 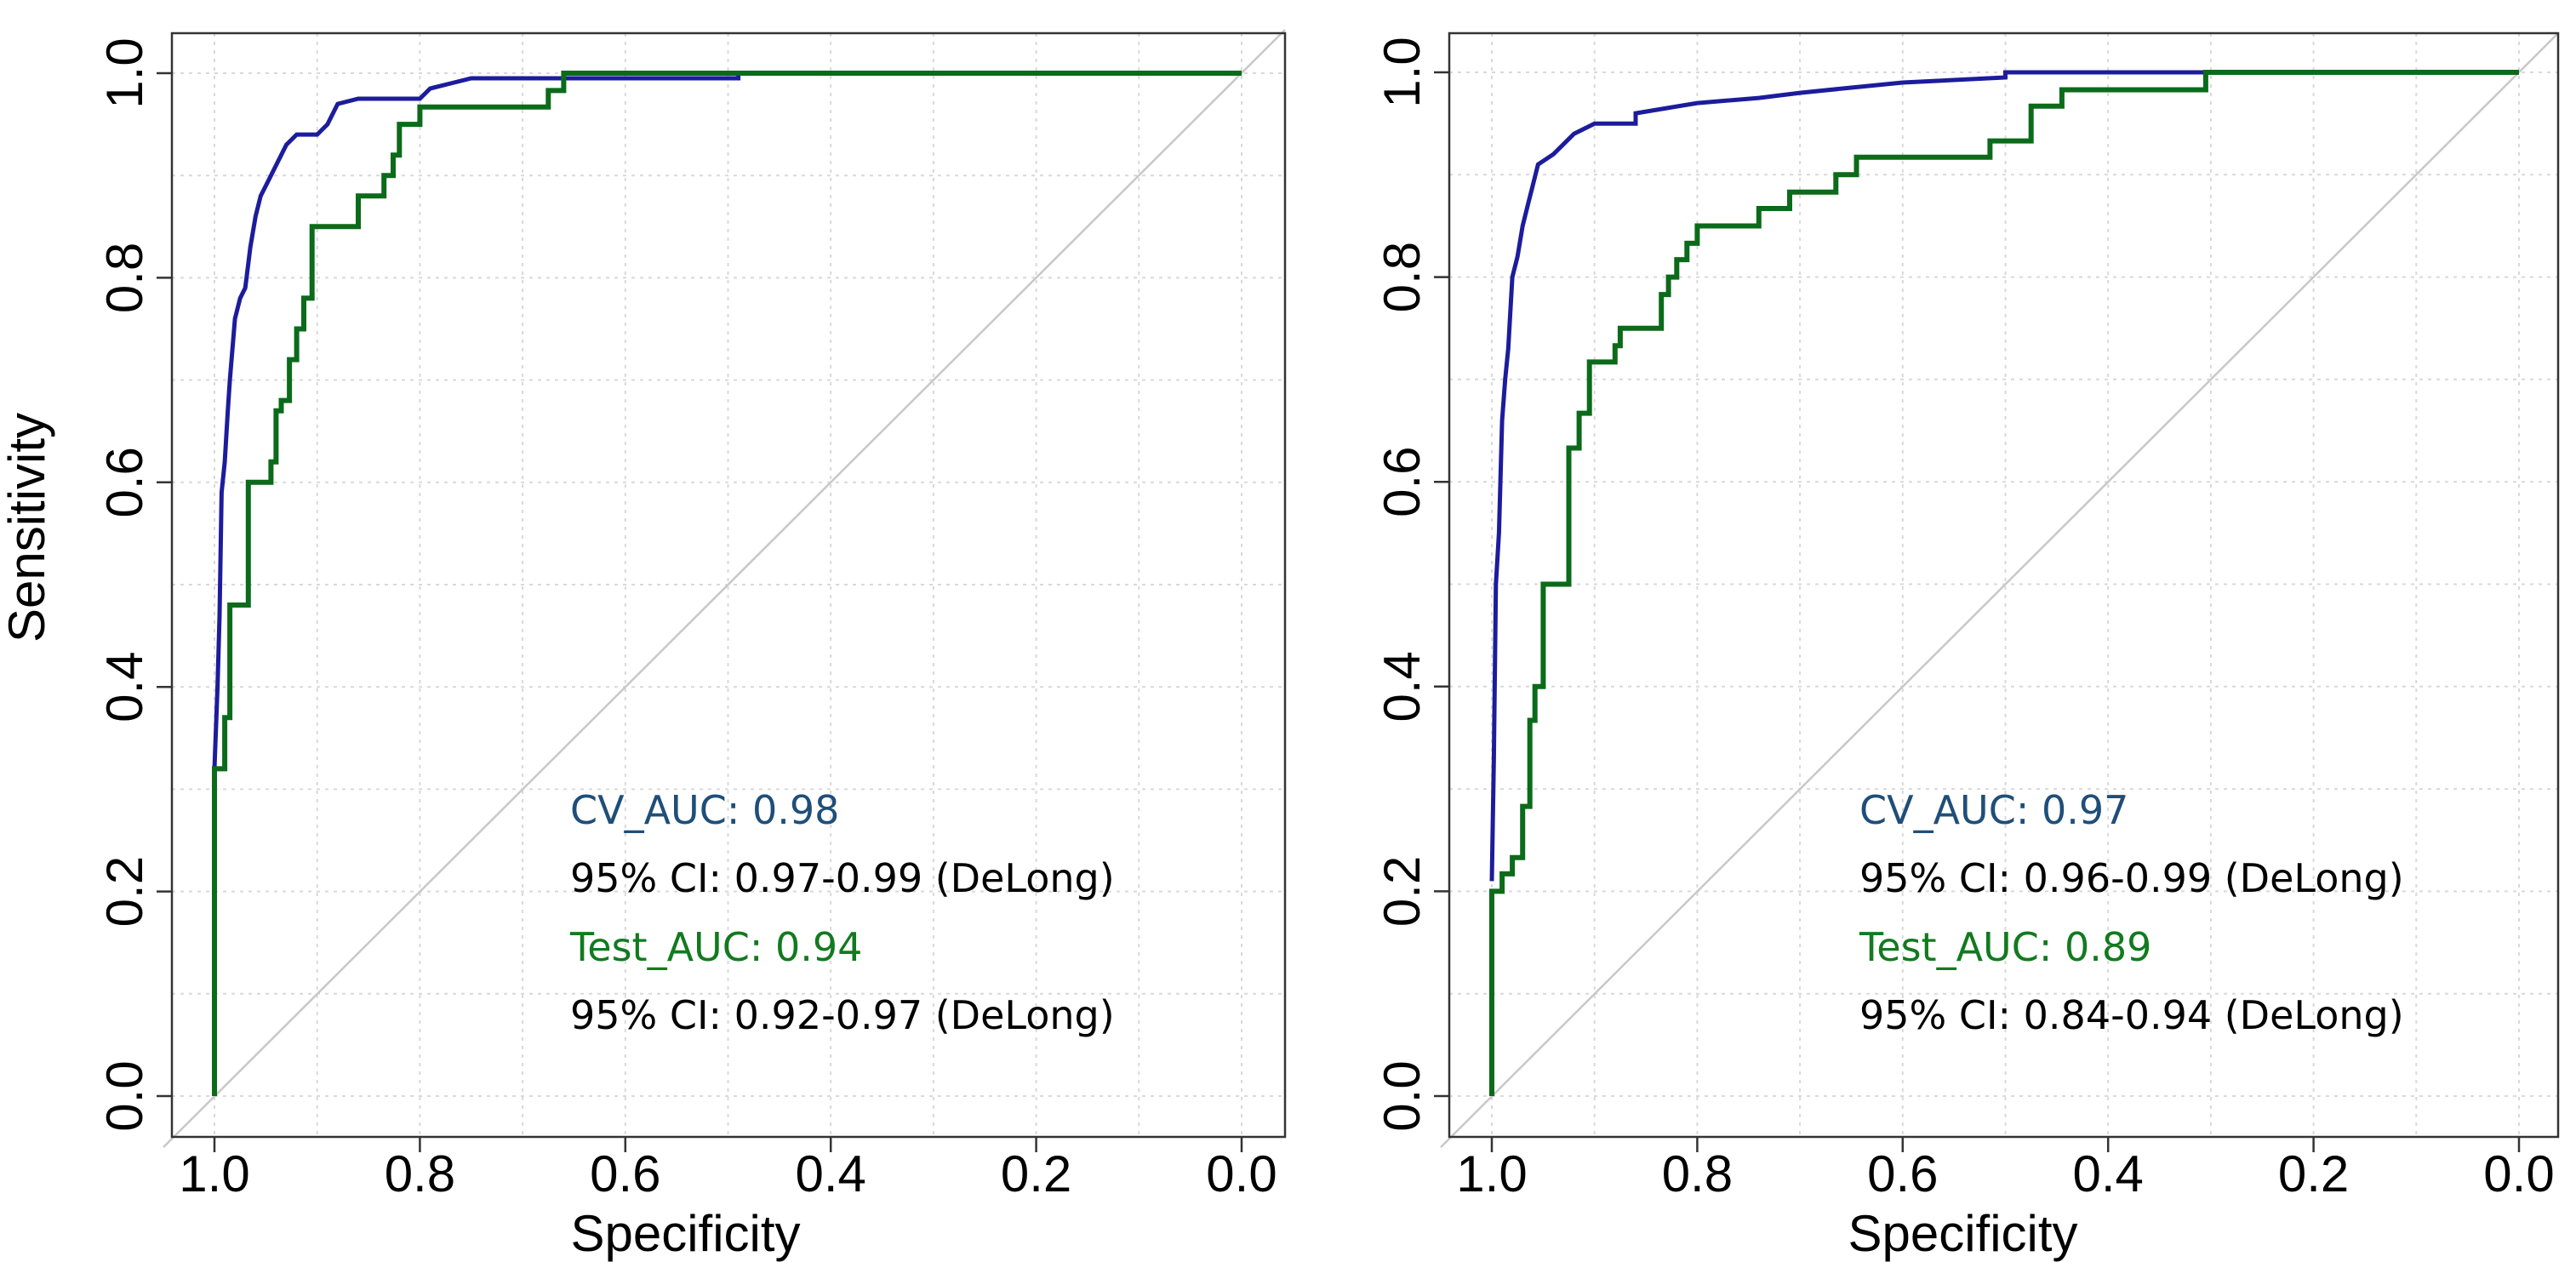 What do you see at coordinates (2131, 1015) in the screenshot?
I see `legend-entry: 95% CI: 0.84-0.94 (DeLong)` at bounding box center [2131, 1015].